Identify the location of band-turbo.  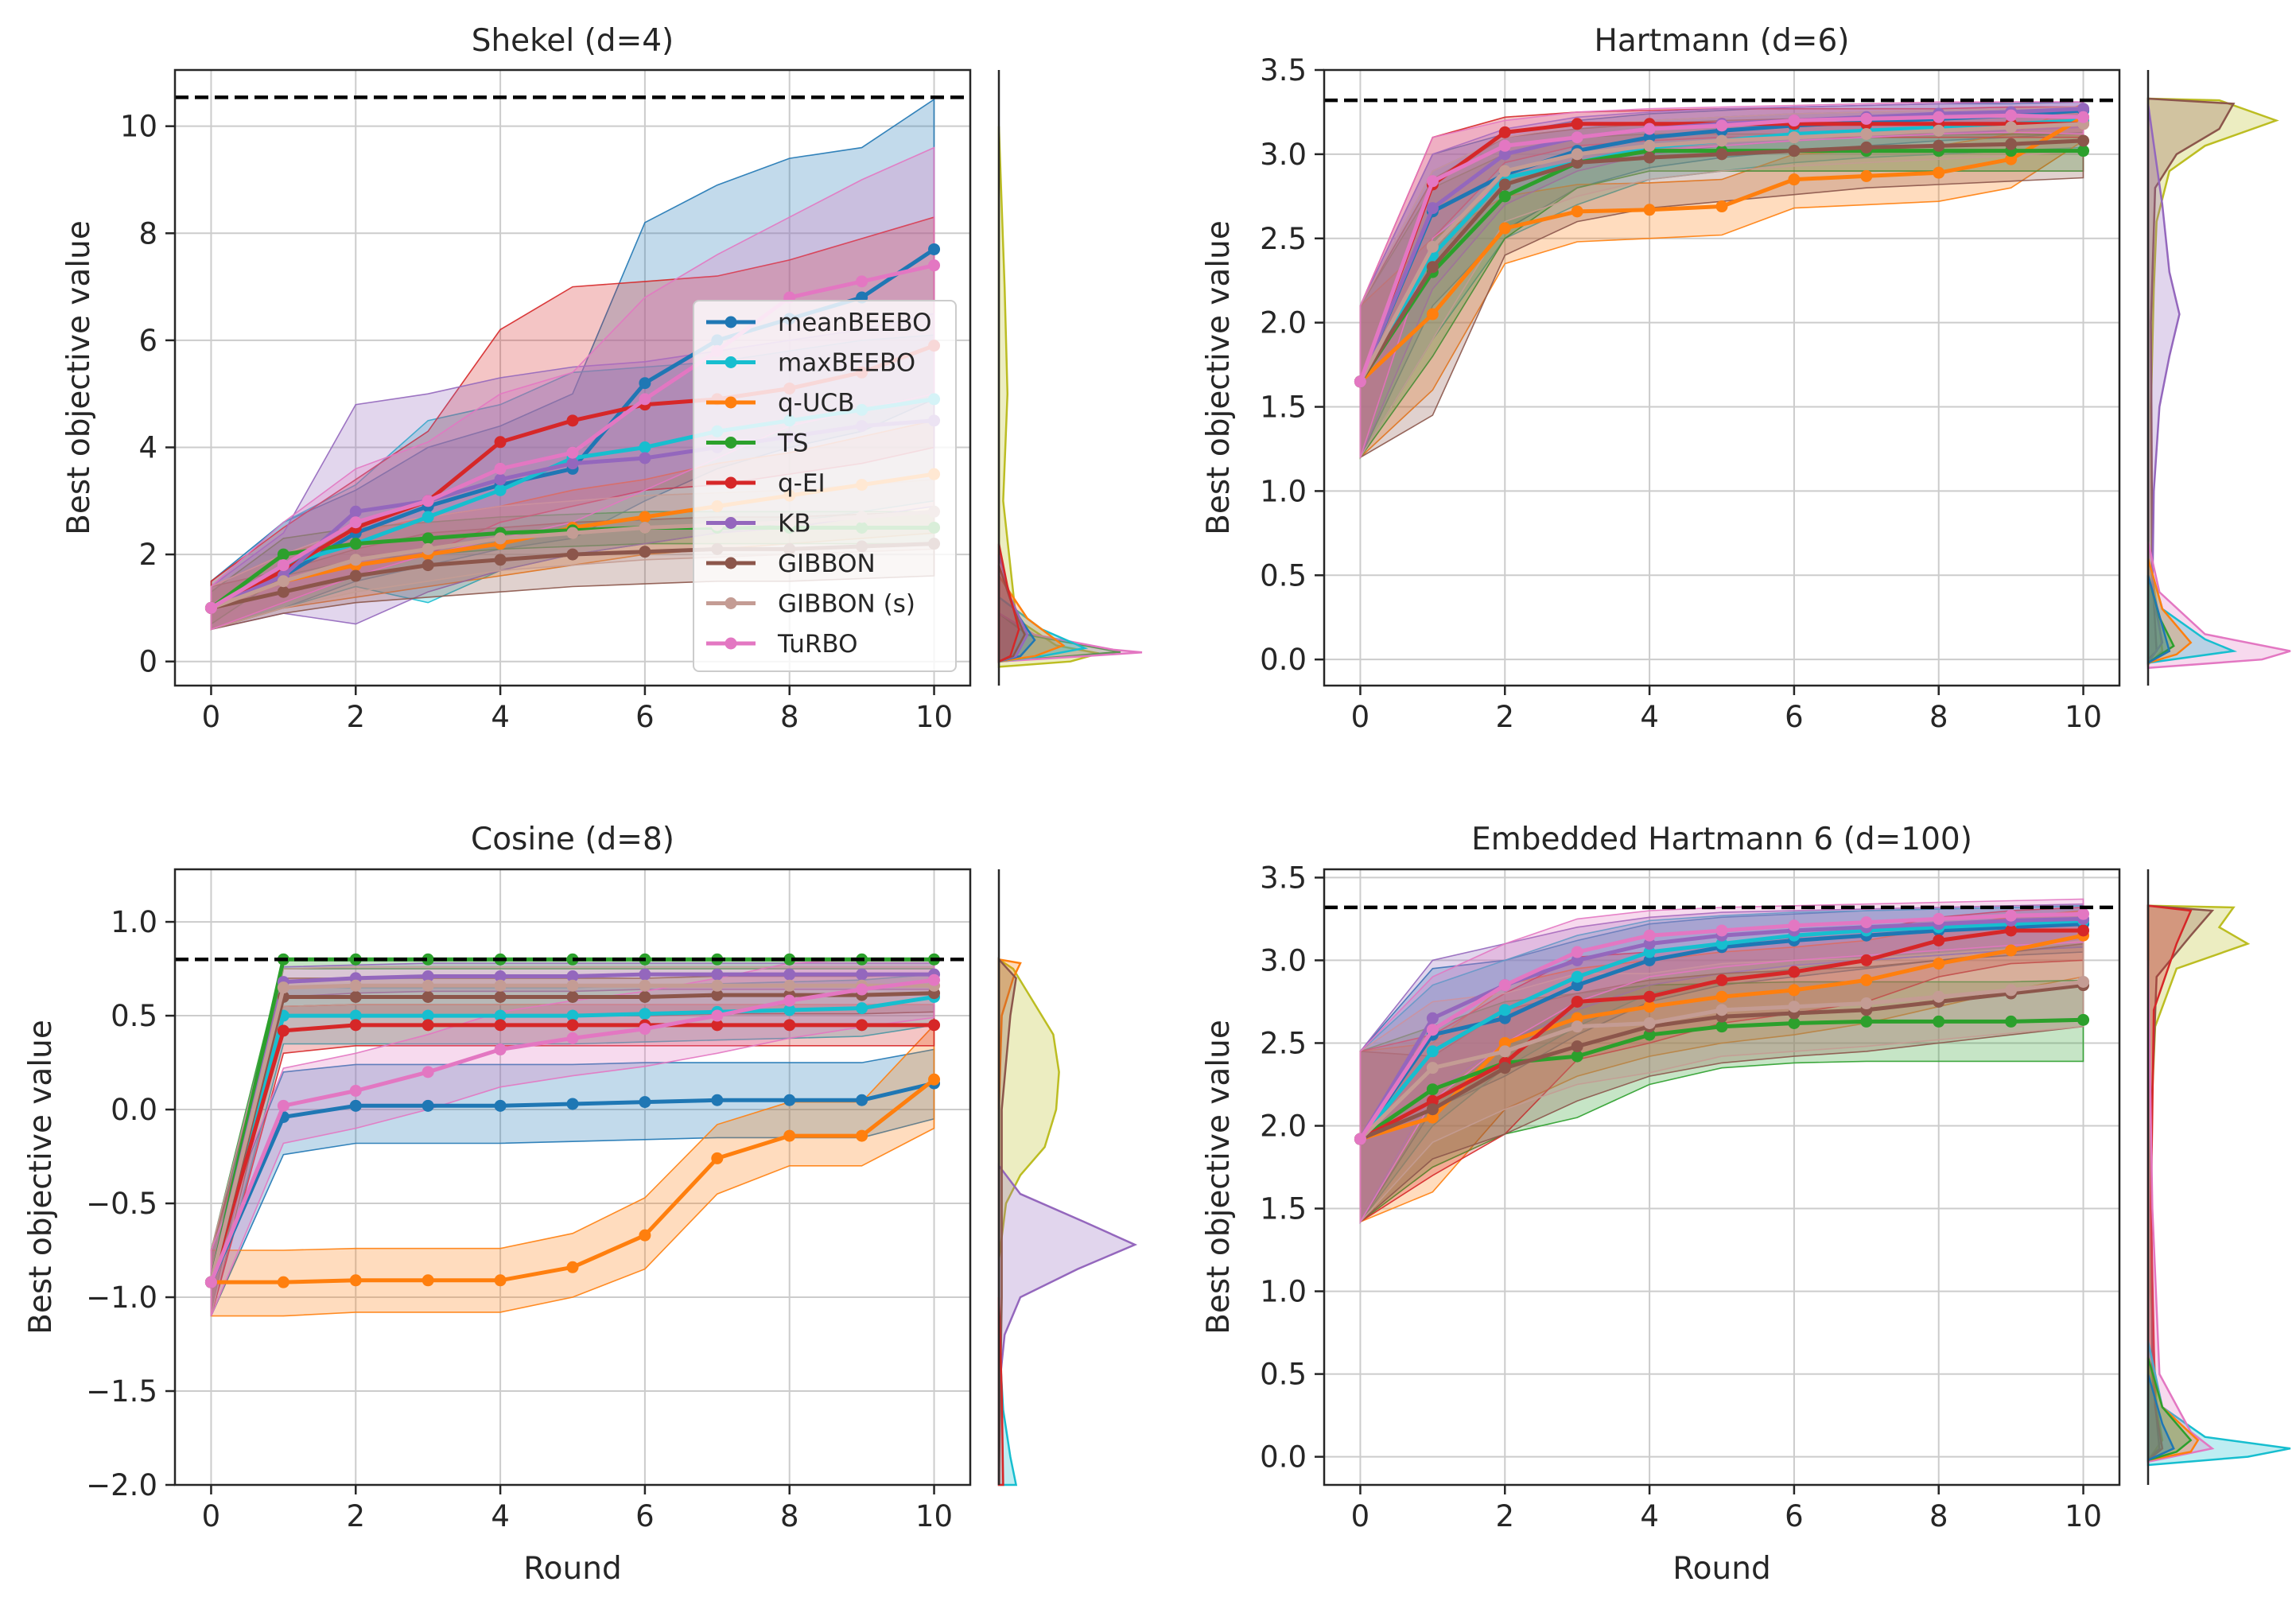
(1721, 1061).